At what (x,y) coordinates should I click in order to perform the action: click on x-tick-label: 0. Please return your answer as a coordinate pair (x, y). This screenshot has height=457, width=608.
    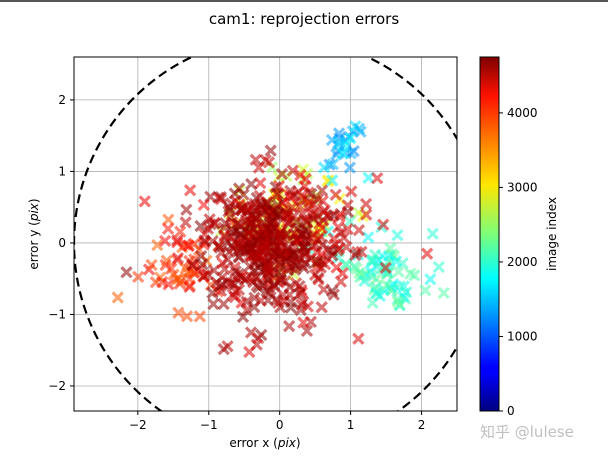
    Looking at the image, I should click on (280, 425).